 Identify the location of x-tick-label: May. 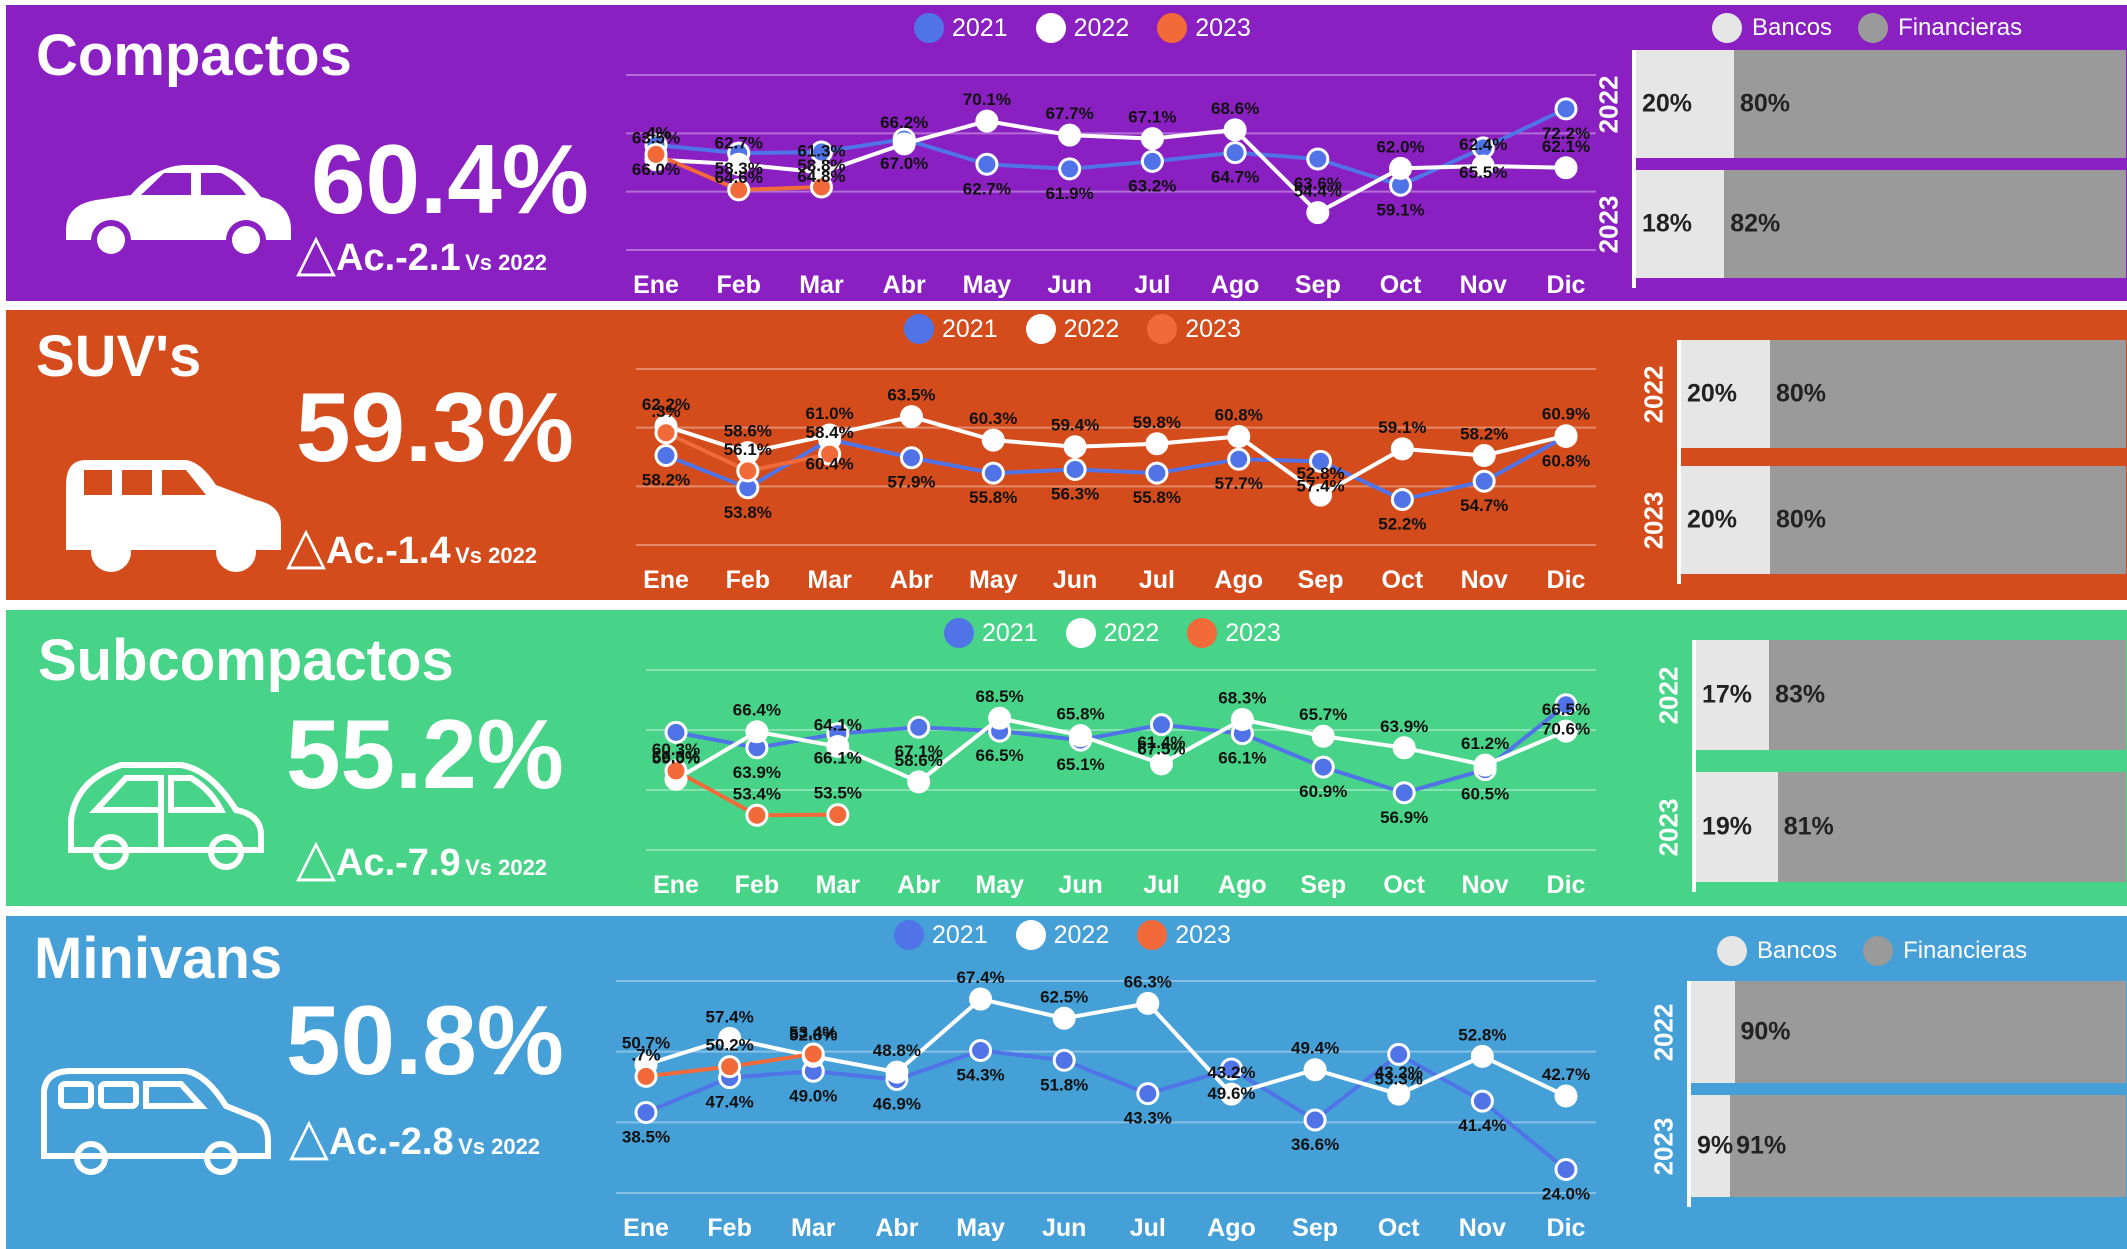
(980, 1228).